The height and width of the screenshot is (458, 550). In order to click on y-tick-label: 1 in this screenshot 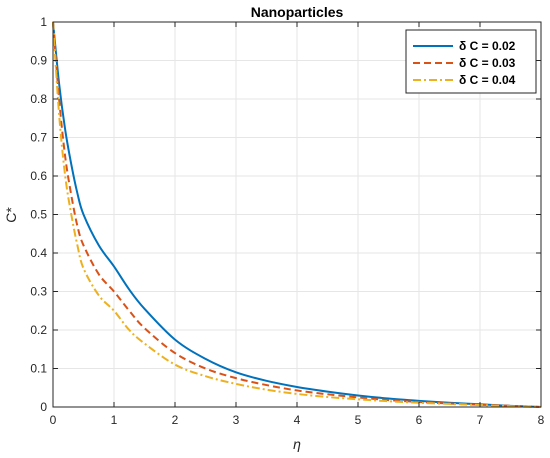, I will do `click(43, 22)`.